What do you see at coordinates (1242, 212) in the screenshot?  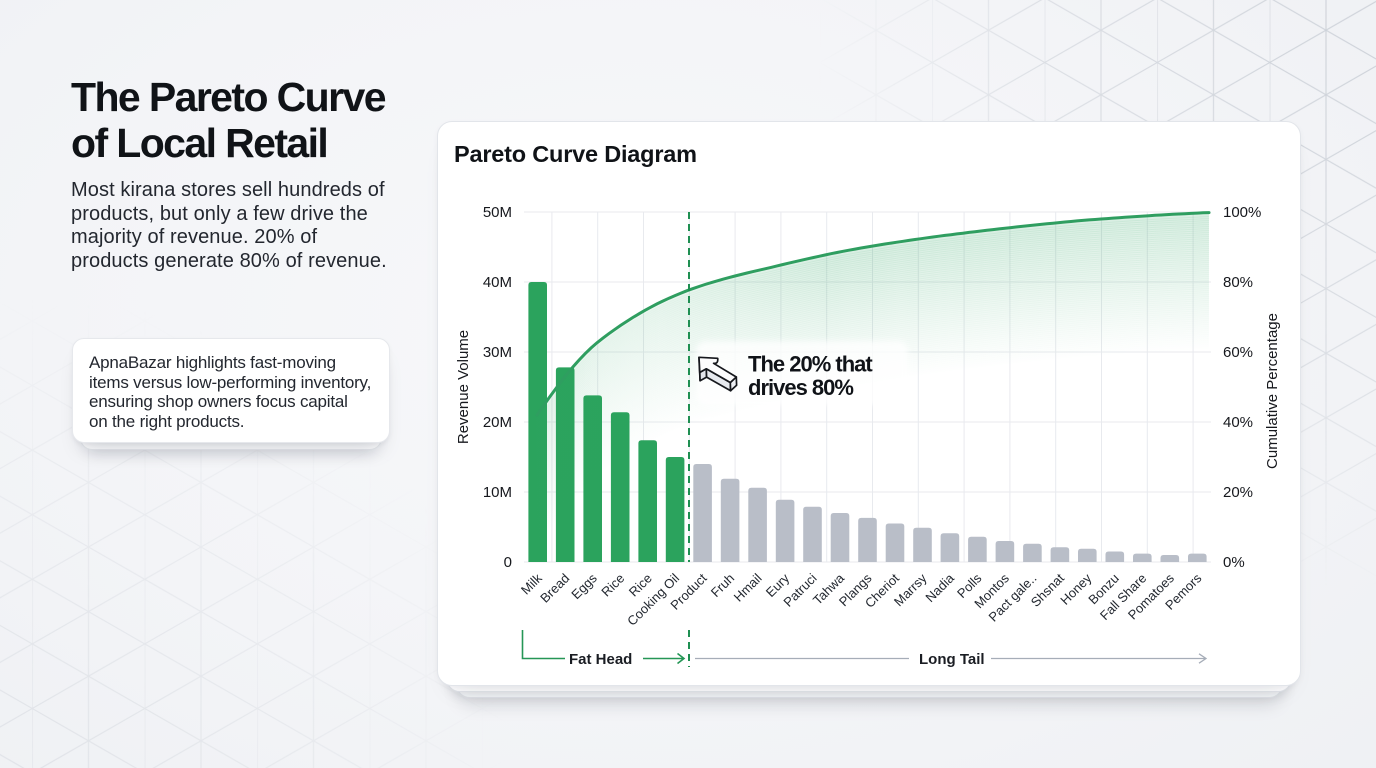 I see `svg-text: 100%` at bounding box center [1242, 212].